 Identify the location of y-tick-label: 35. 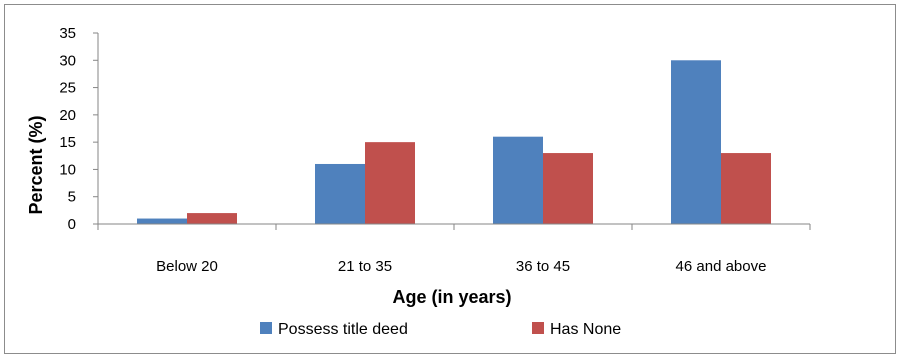
(67, 33).